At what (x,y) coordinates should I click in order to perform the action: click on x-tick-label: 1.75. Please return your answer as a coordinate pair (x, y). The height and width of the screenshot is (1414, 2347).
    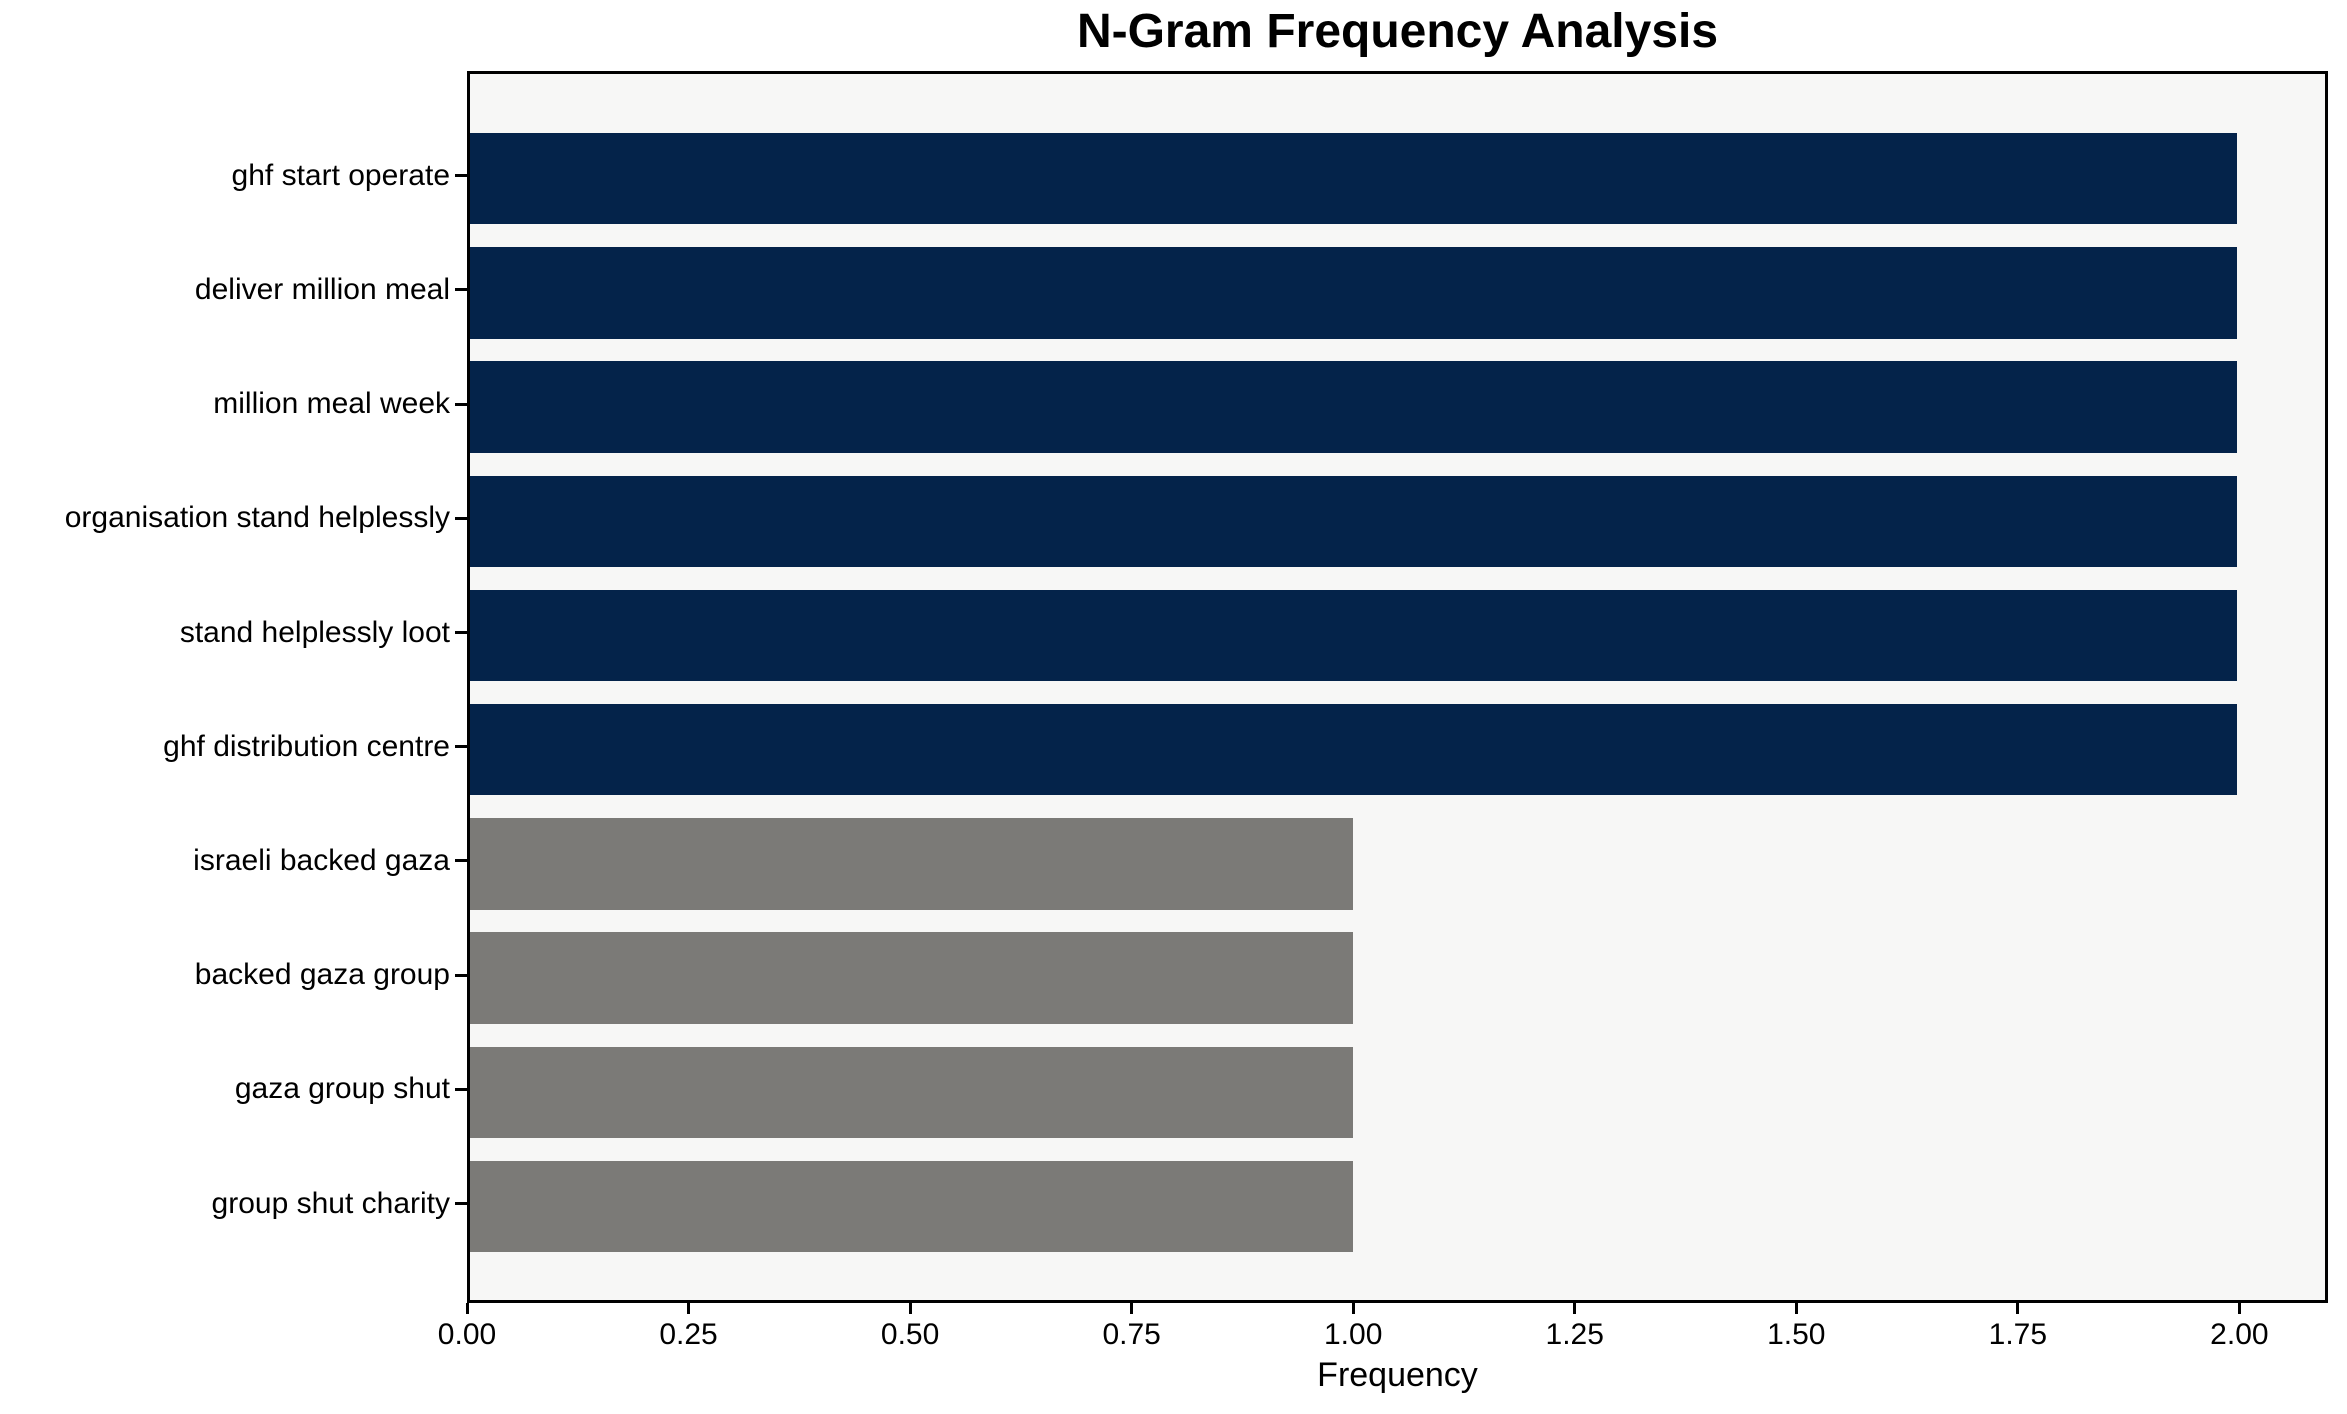
    Looking at the image, I should click on (2018, 1334).